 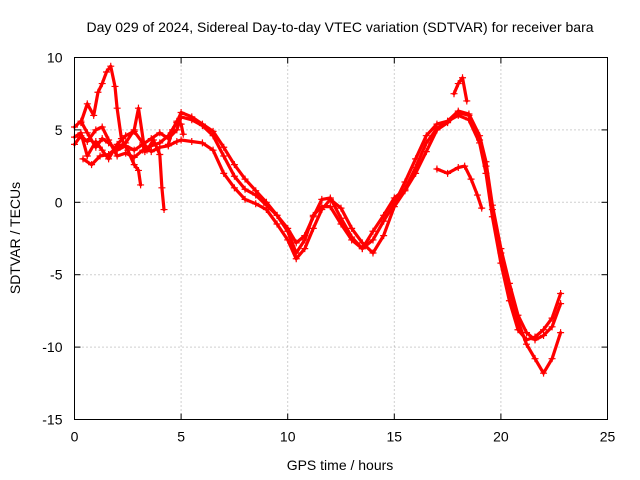 What do you see at coordinates (181, 437) in the screenshot?
I see `x-tick-label: 5` at bounding box center [181, 437].